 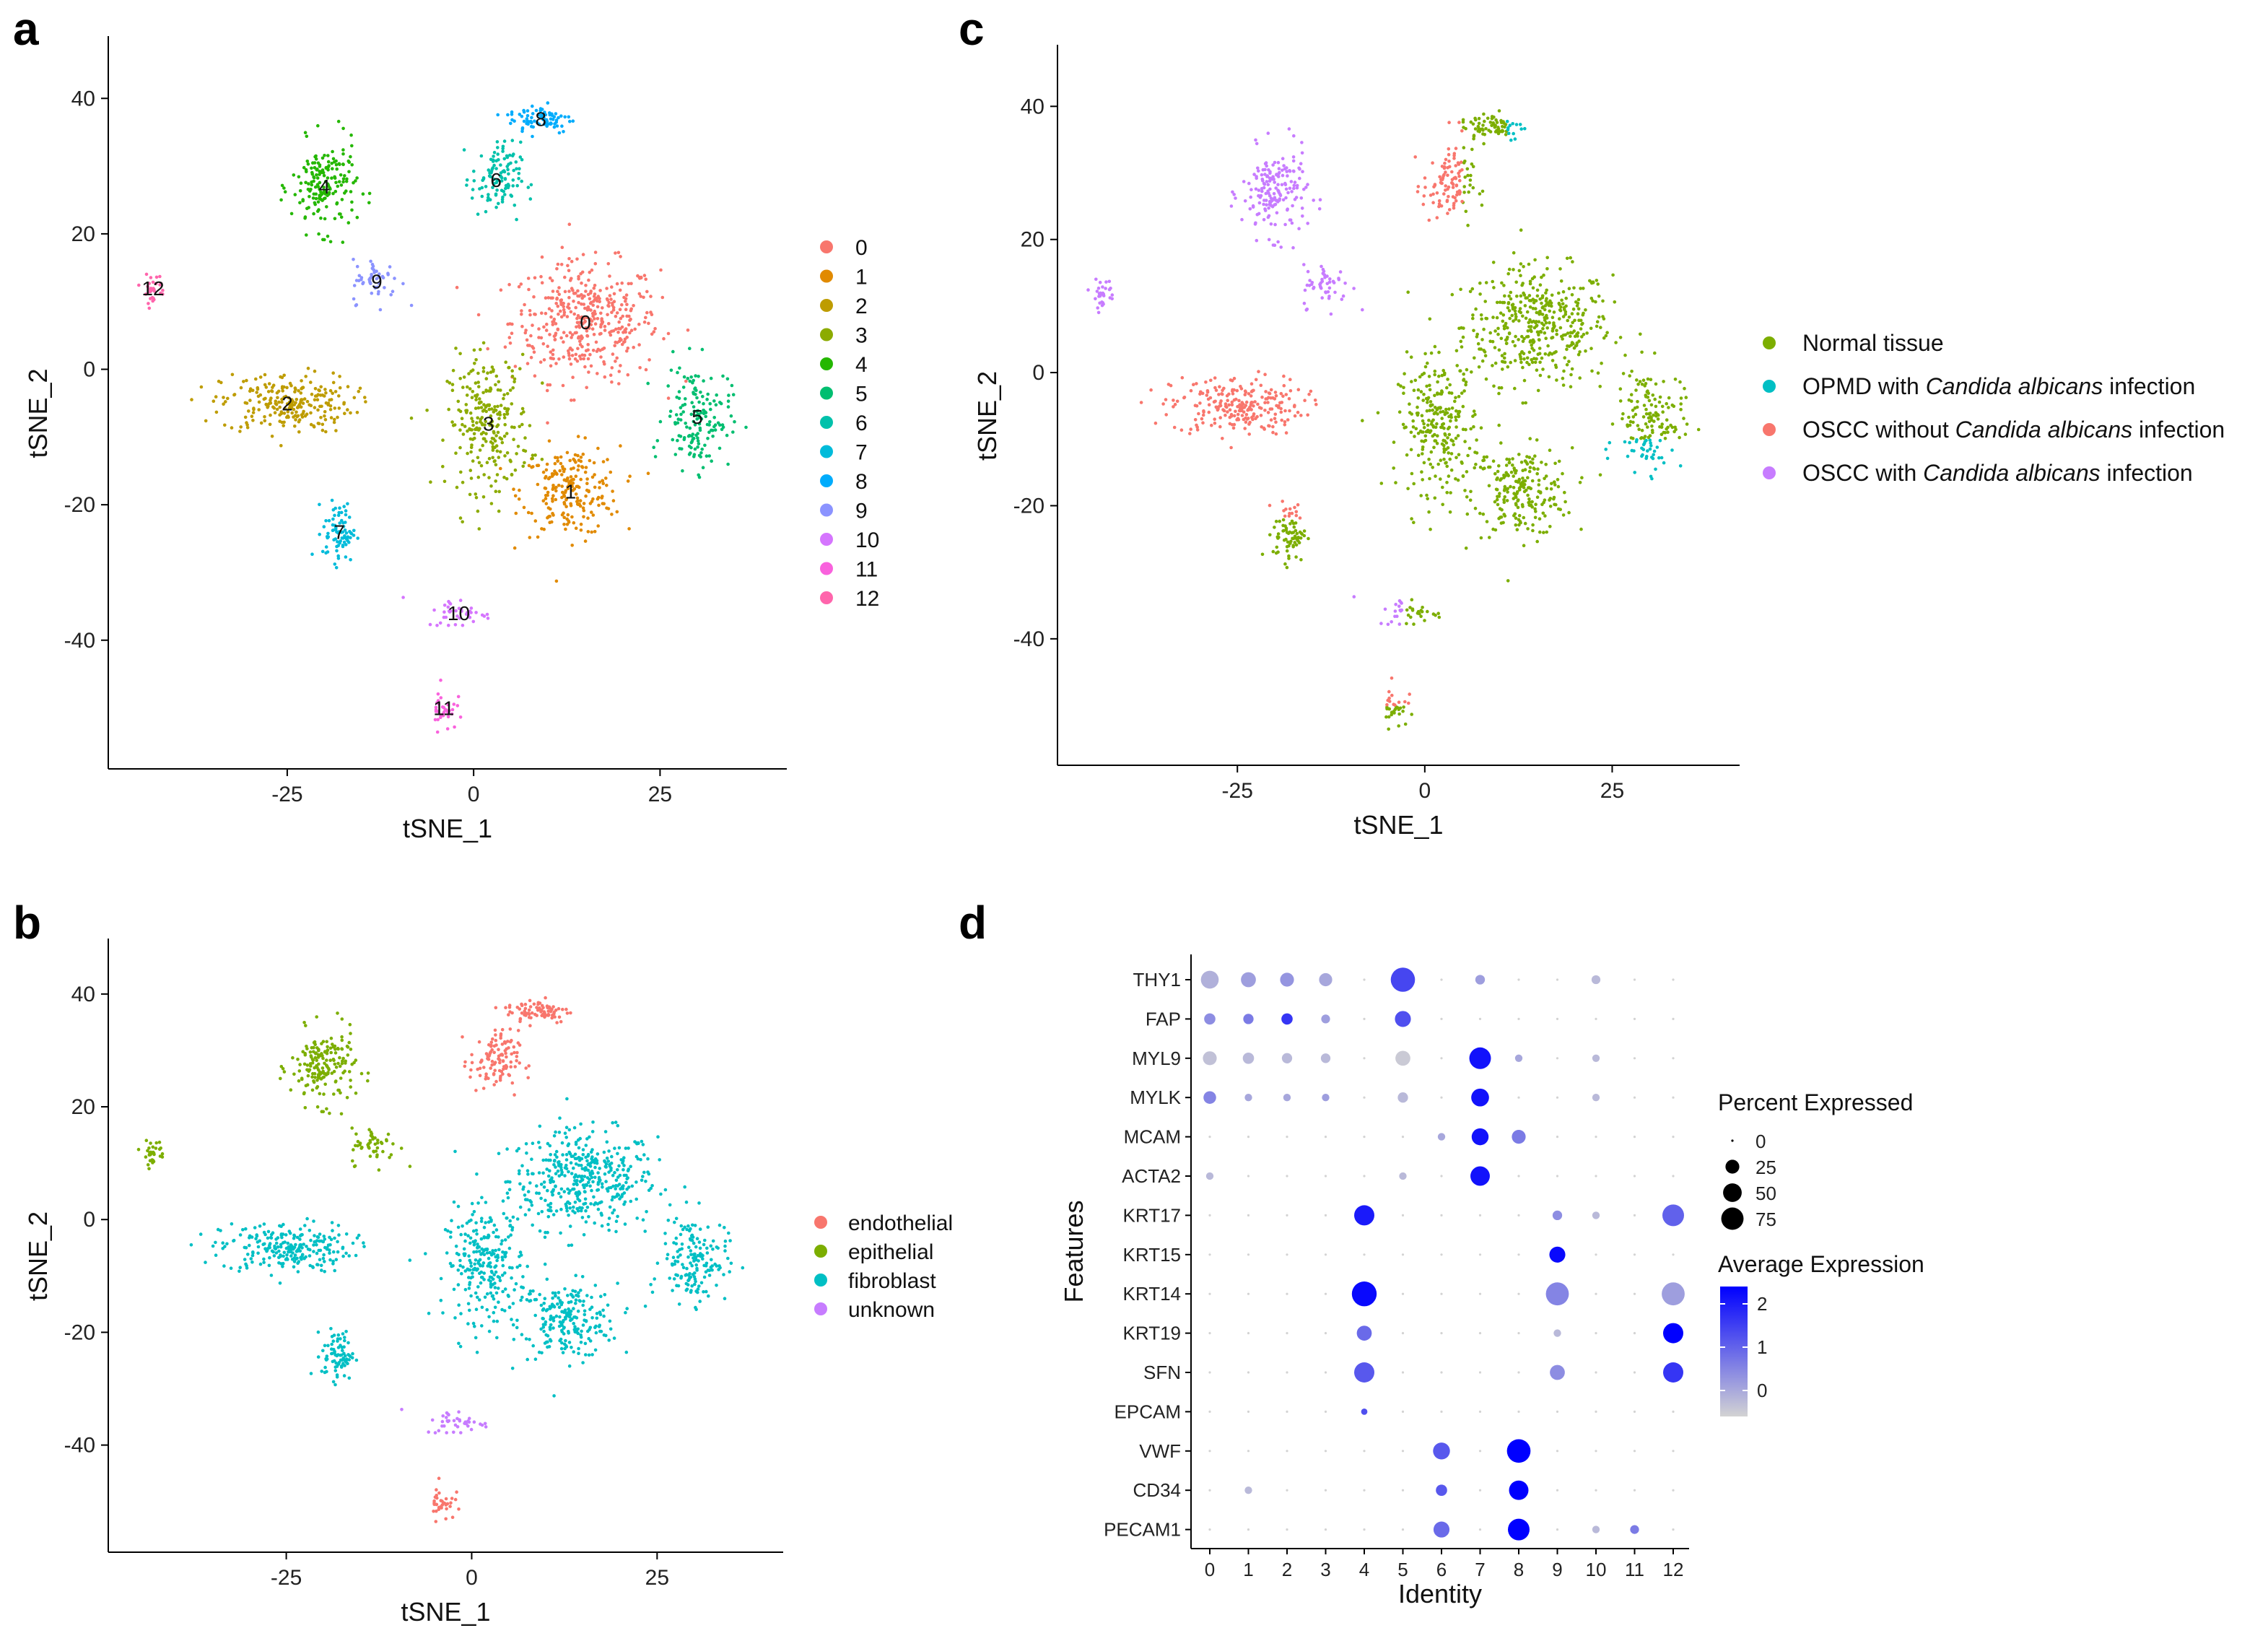 I want to click on panel-b-legend-label: epithelial, so click(x=890, y=1252).